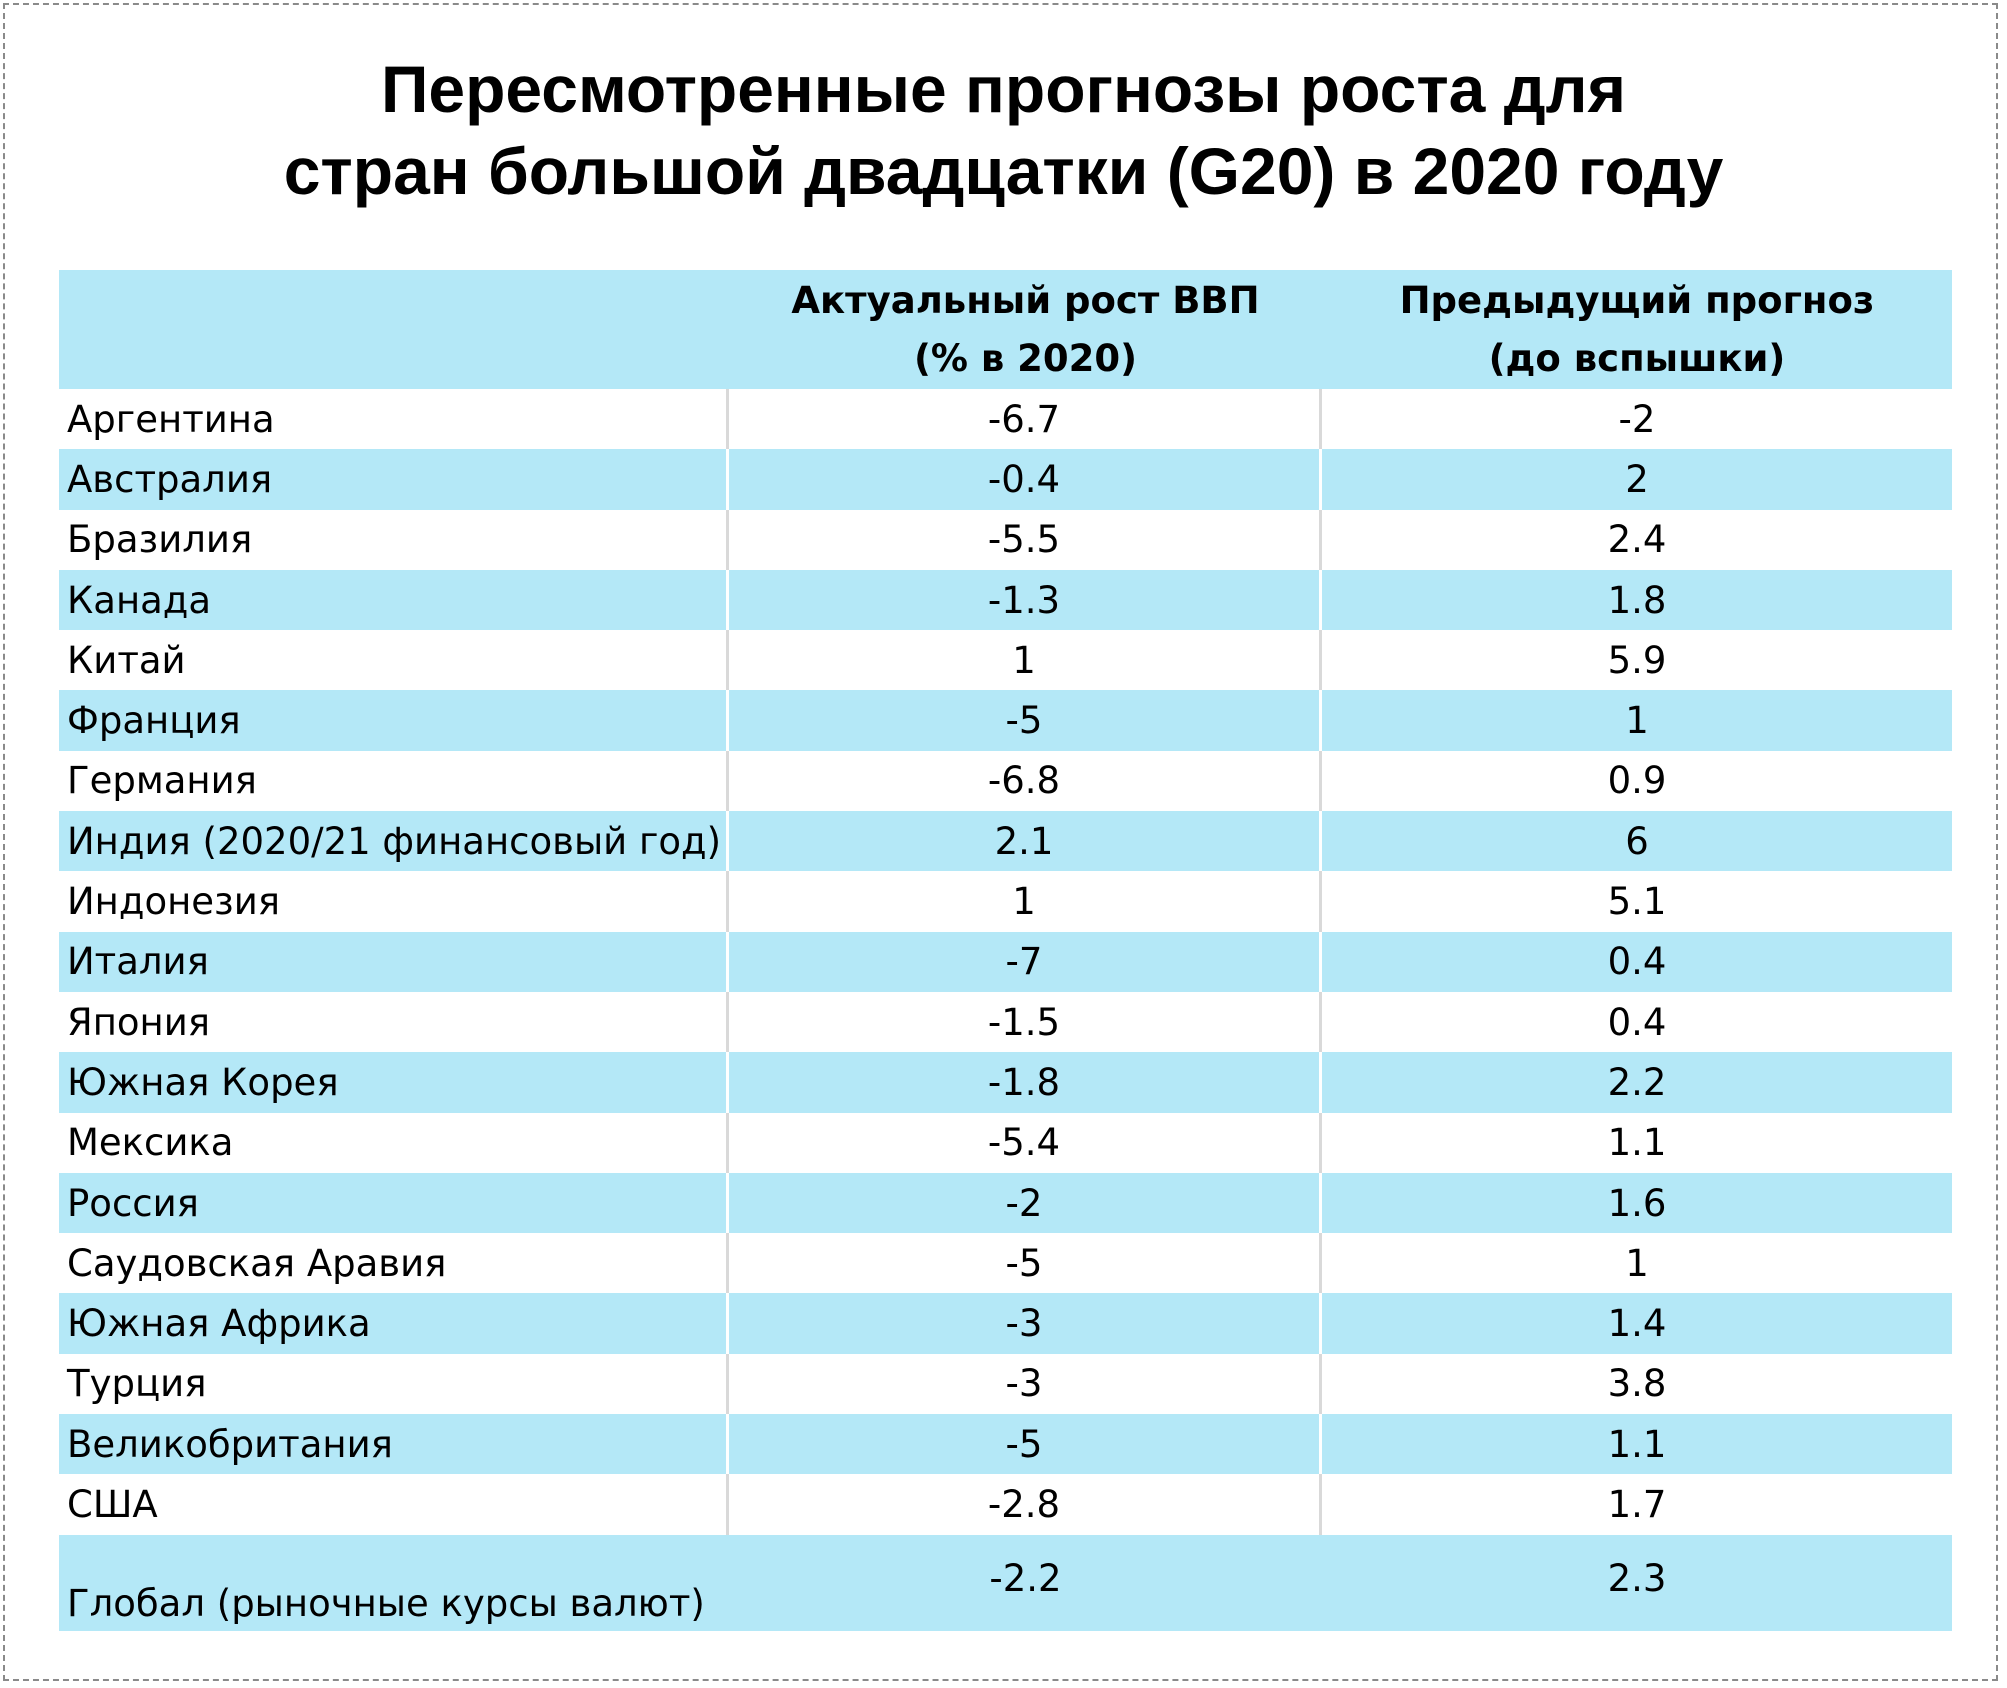 Image resolution: width=2007 pixels, height=1688 pixels. Describe the element at coordinates (394, 539) in the screenshot. I see `cell-country: Бразилия` at that location.